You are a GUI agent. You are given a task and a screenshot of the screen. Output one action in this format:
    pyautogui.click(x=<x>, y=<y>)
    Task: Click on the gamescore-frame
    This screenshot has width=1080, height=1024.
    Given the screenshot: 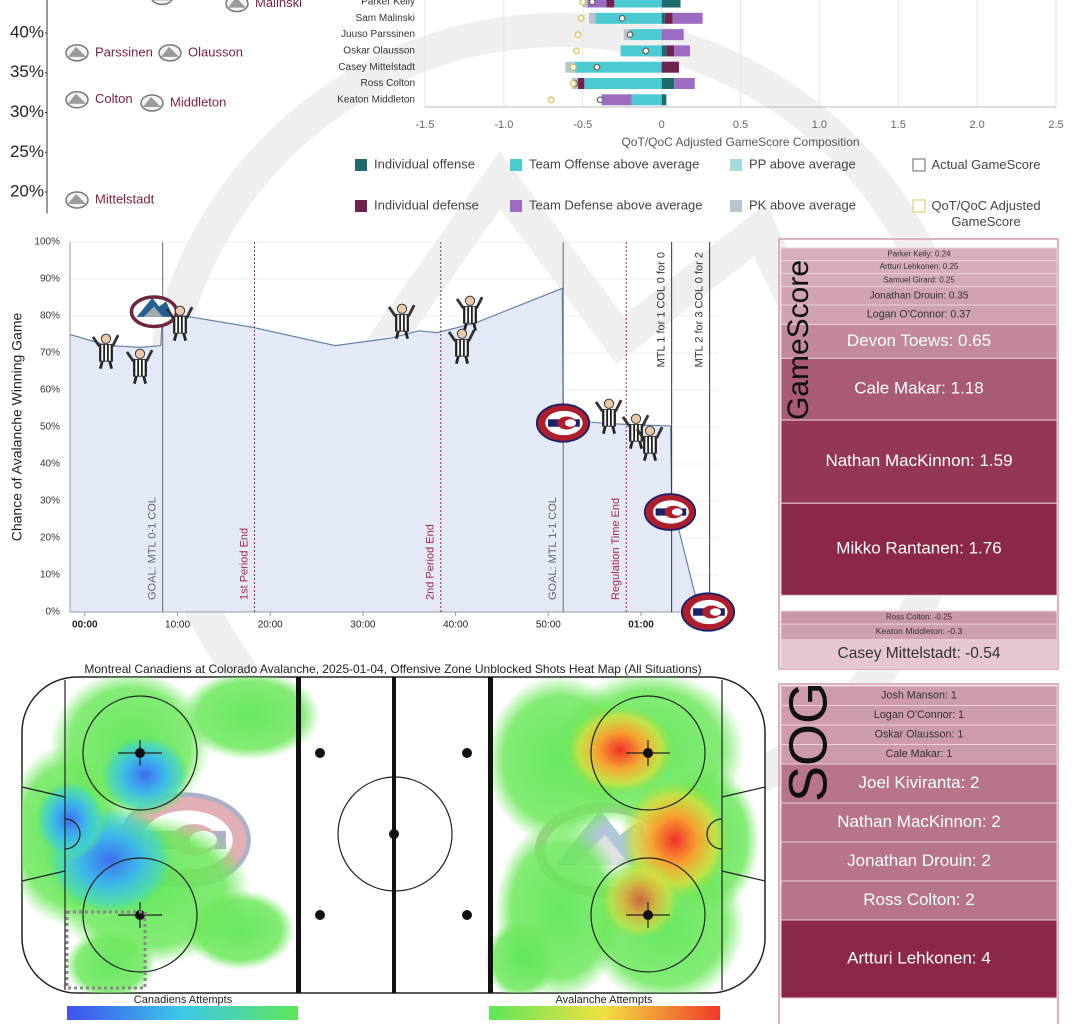 What is the action you would take?
    pyautogui.click(x=918, y=454)
    